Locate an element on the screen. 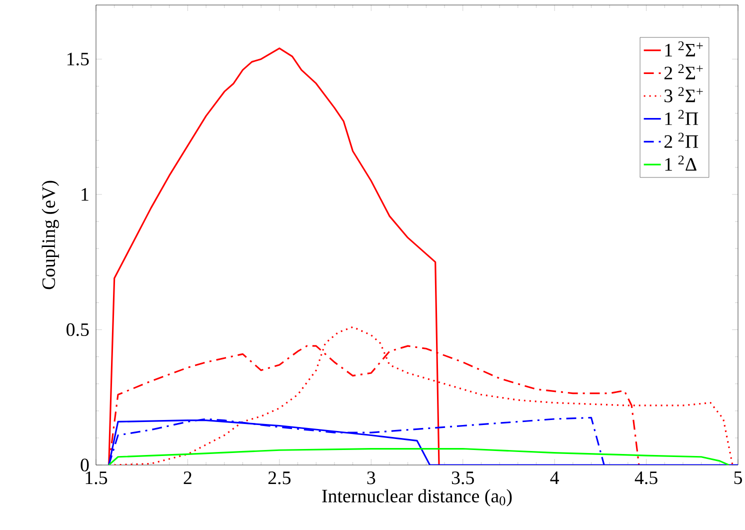  y-tick-label: 1.5 is located at coordinates (78, 59).